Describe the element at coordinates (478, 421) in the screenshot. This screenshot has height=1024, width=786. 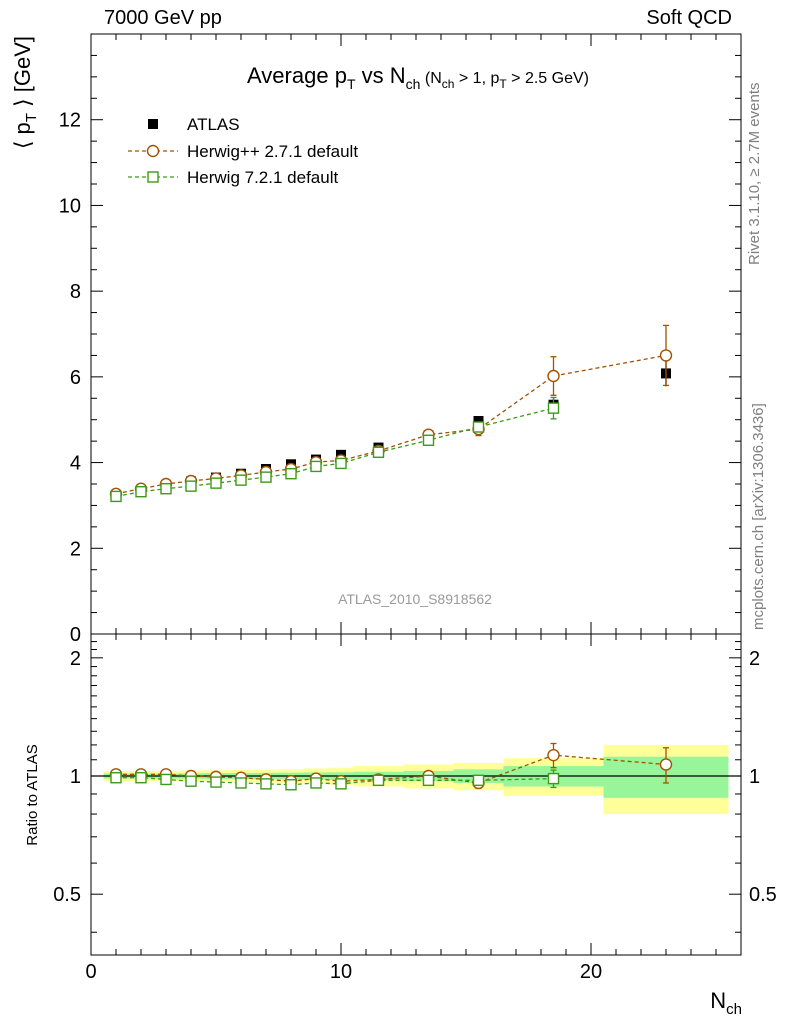
I see `atlas-data-point` at that location.